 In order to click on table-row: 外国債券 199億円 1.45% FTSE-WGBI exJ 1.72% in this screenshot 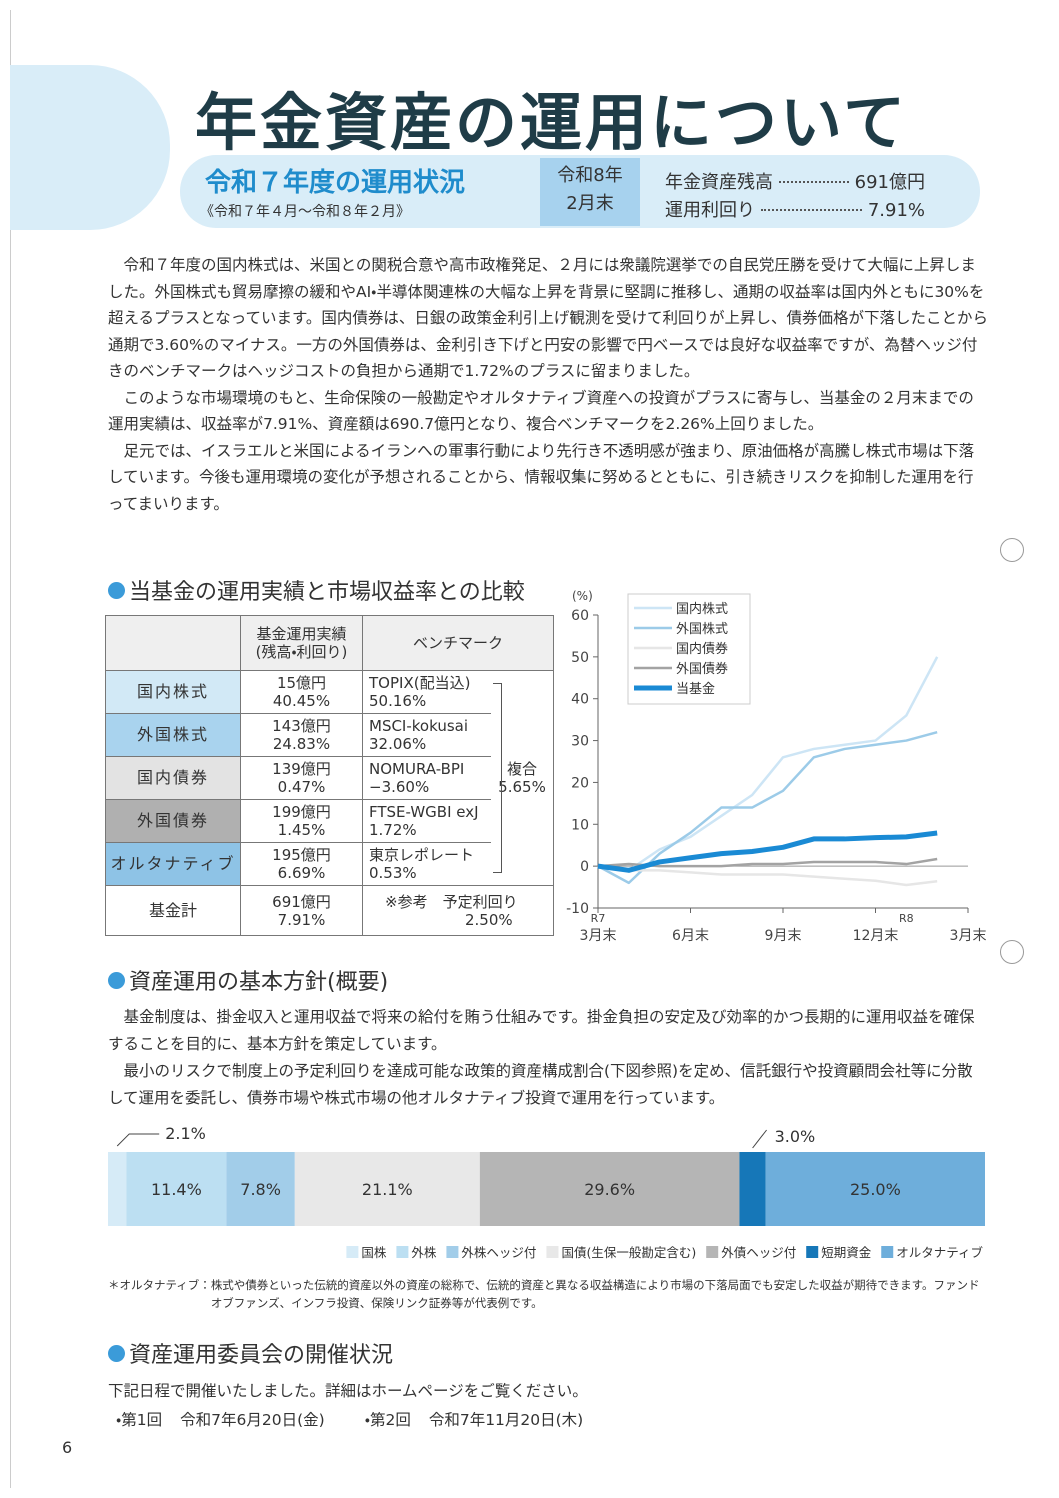, I will do `click(329, 821)`.